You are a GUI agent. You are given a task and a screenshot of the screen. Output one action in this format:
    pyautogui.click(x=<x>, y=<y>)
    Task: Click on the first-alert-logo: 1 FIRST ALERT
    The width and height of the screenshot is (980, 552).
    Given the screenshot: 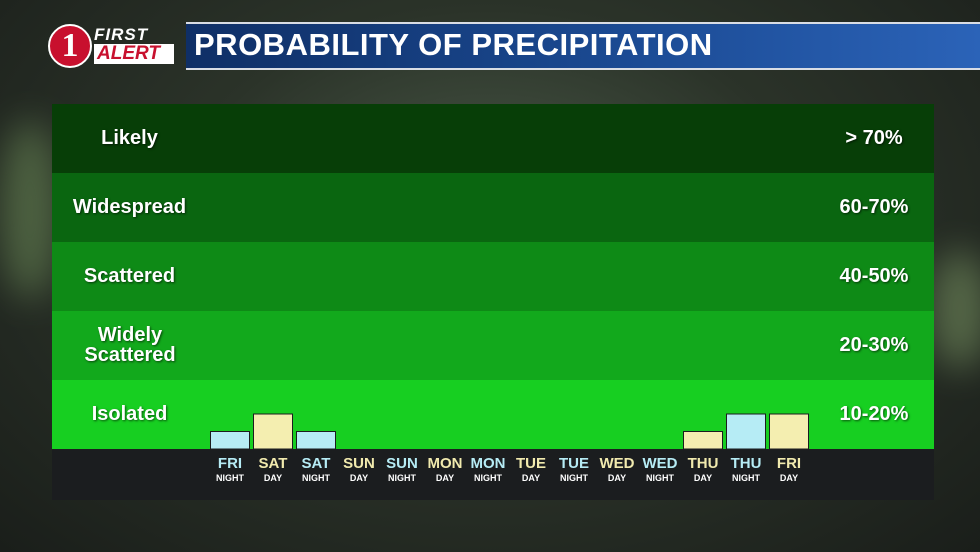 What is the action you would take?
    pyautogui.click(x=112, y=47)
    